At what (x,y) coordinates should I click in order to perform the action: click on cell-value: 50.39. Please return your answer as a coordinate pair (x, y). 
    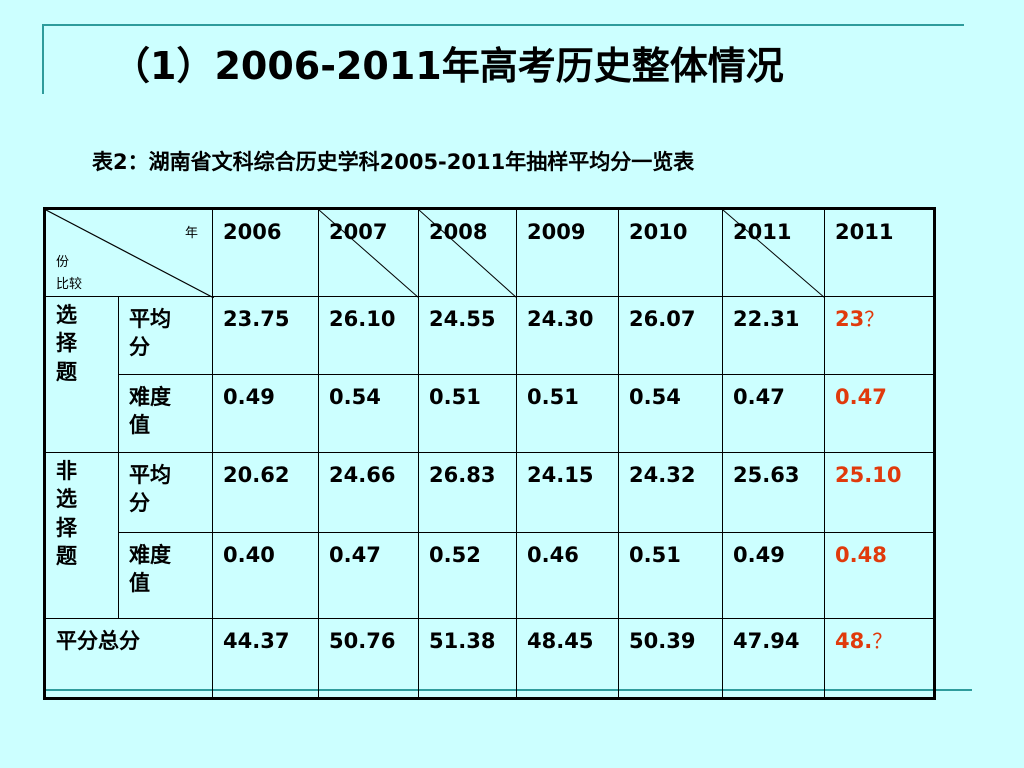
    Looking at the image, I should click on (670, 658).